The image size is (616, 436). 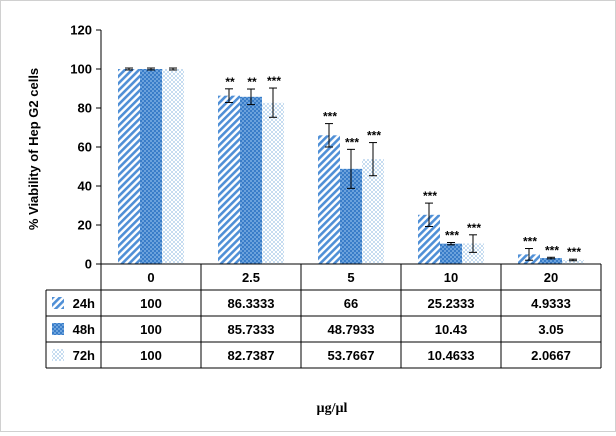 What do you see at coordinates (150, 277) in the screenshot?
I see `category-label: 0` at bounding box center [150, 277].